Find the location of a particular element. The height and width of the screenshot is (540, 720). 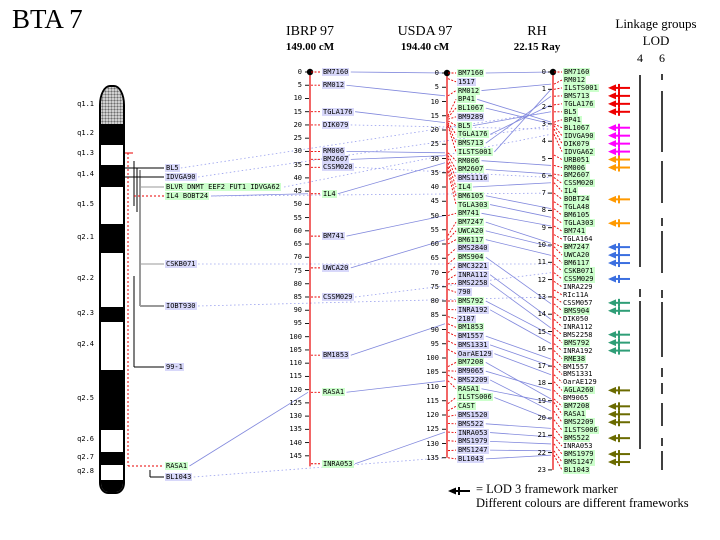

rh-marker-label-TGLA303: TGLA303 is located at coordinates (579, 223).